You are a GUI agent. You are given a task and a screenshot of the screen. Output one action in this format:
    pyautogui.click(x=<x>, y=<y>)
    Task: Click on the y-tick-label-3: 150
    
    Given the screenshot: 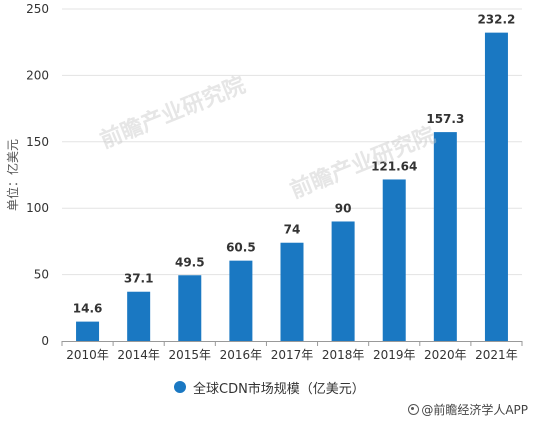 What is the action you would take?
    pyautogui.click(x=37, y=142)
    